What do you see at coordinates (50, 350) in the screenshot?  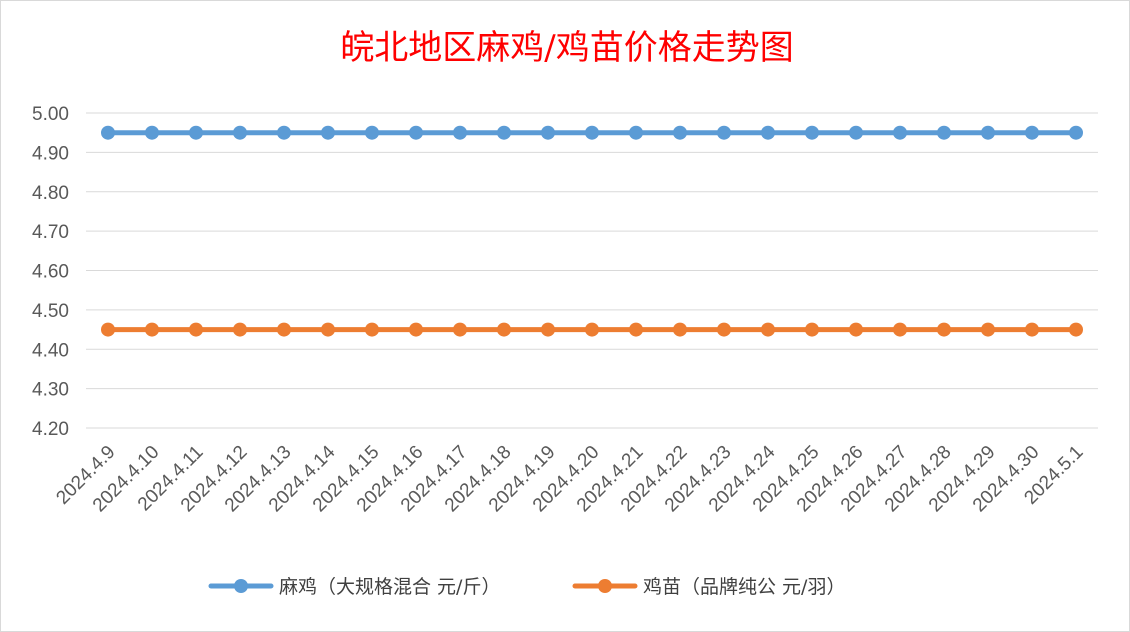 I see `y-tick-label: 4.40` at bounding box center [50, 350].